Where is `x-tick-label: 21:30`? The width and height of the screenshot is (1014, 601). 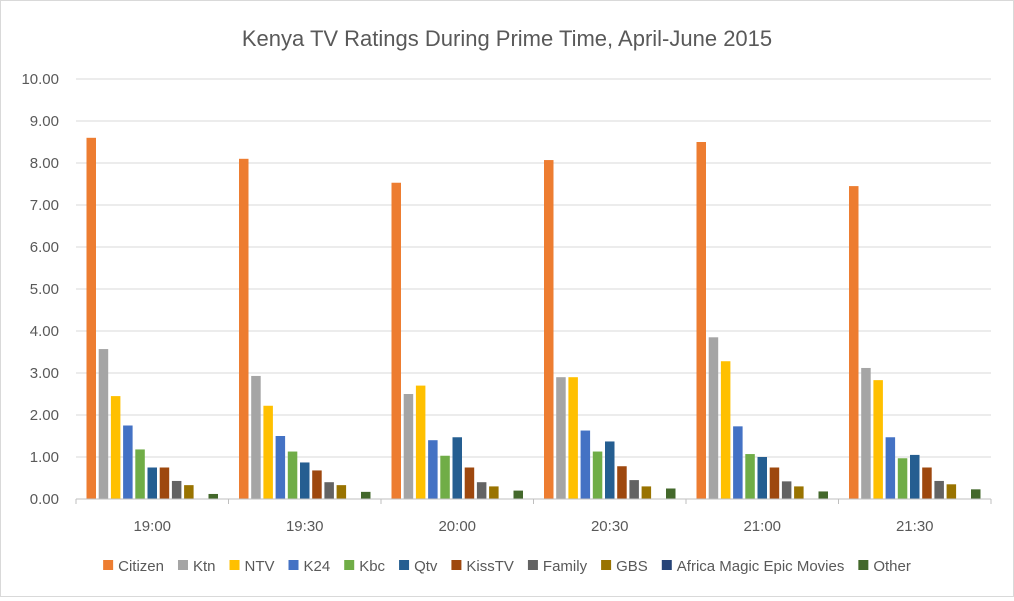 x-tick-label: 21:30 is located at coordinates (915, 526).